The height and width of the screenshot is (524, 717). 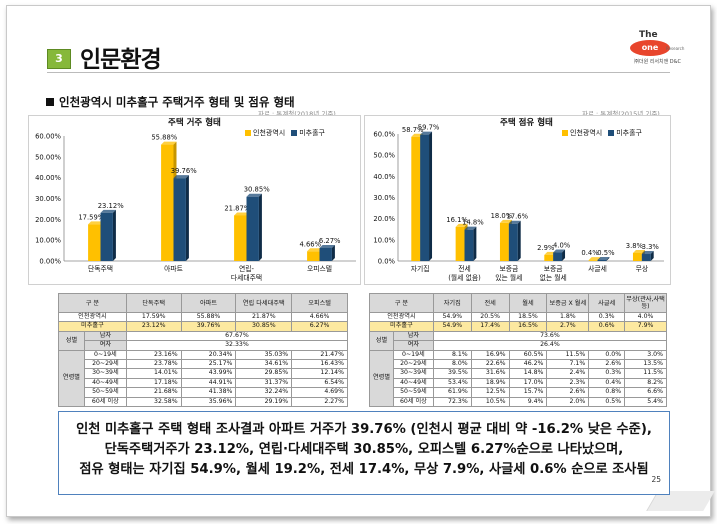 I want to click on y-tick-label: 10.00%, so click(x=48, y=241).